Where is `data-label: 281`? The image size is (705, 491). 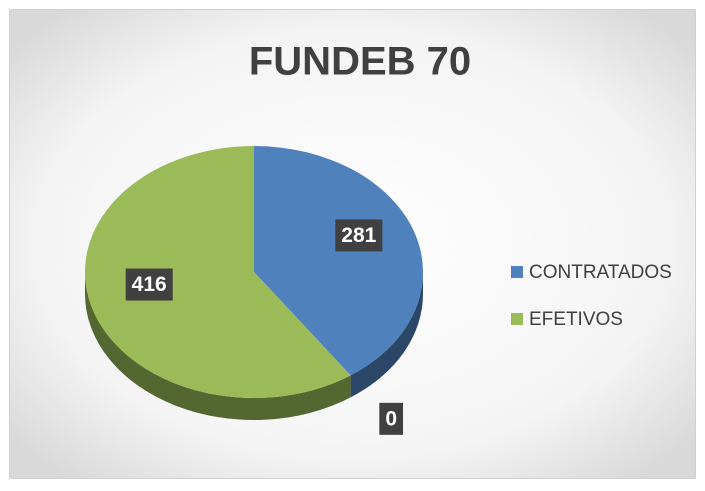
data-label: 281 is located at coordinates (359, 235).